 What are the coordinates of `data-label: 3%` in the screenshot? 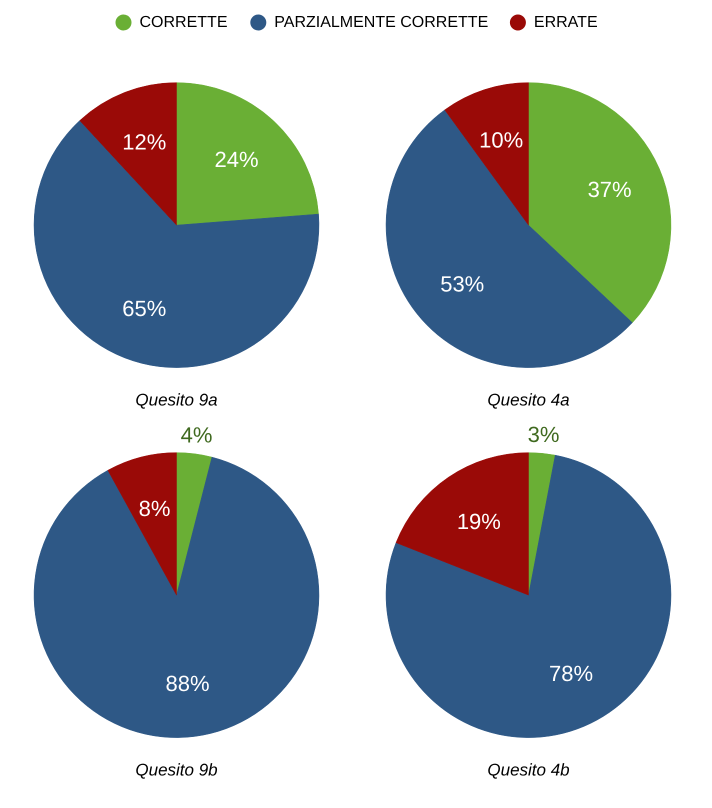 It's located at (544, 435).